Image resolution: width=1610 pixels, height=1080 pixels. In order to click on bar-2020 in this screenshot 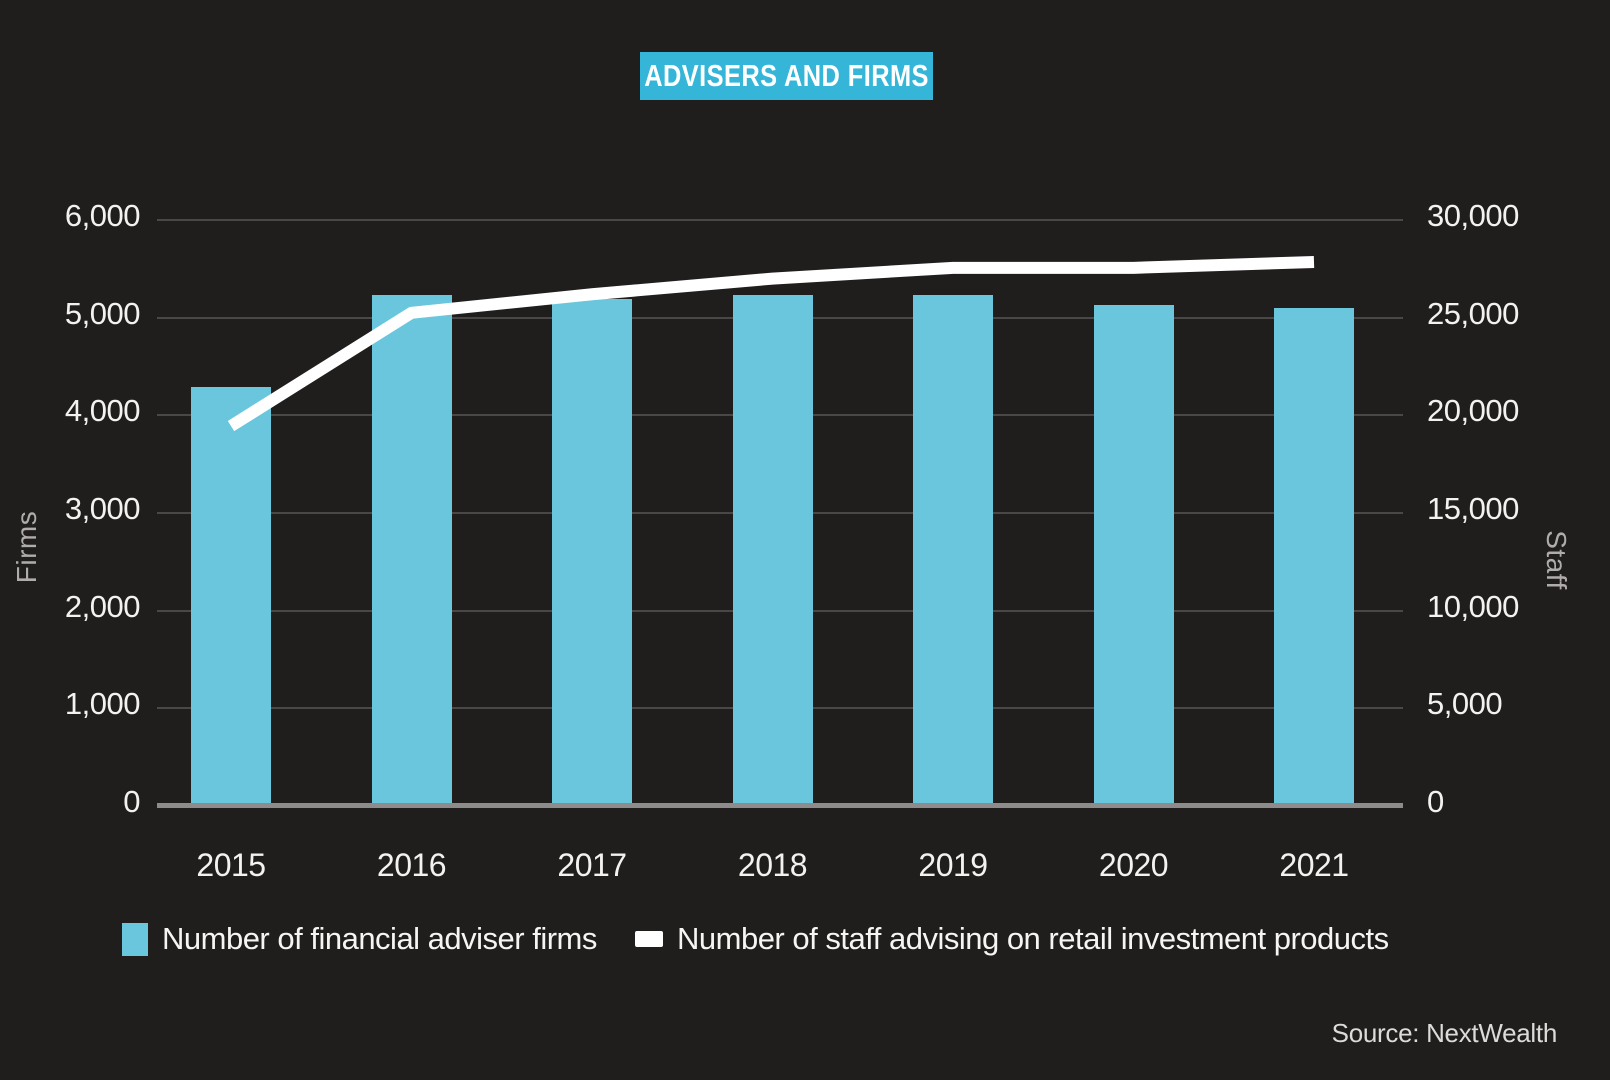, I will do `click(1133, 555)`.